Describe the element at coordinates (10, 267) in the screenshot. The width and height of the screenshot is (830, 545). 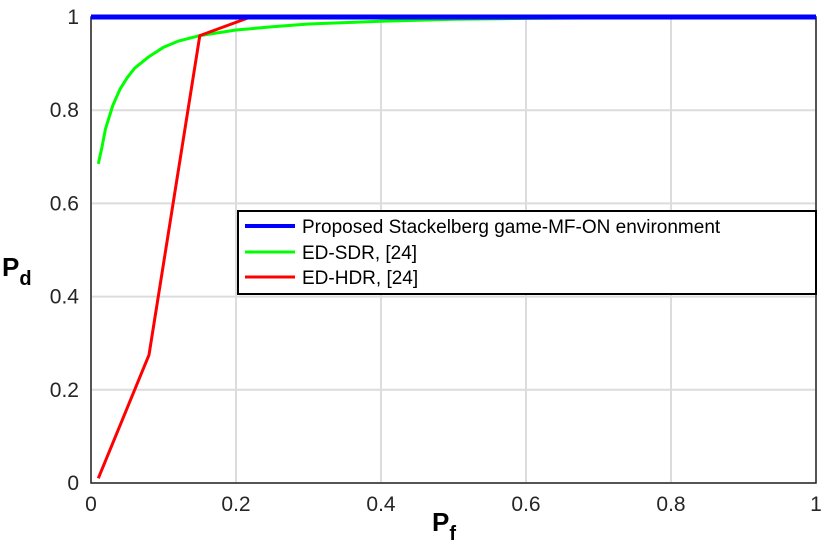
I see `y-axis-label-main: P` at that location.